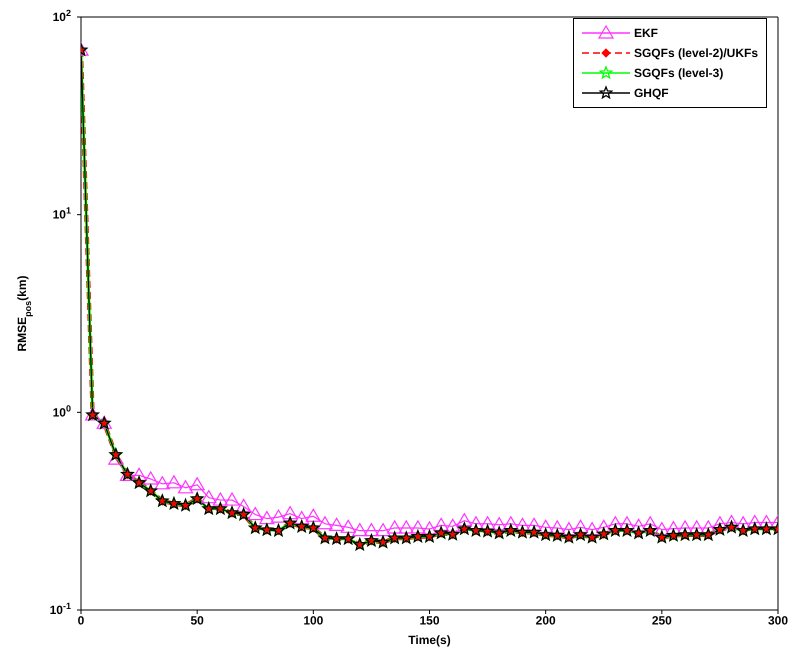 This screenshot has height=657, width=801. What do you see at coordinates (61, 214) in the screenshot?
I see `y-tick-label: 10$^{1}$` at bounding box center [61, 214].